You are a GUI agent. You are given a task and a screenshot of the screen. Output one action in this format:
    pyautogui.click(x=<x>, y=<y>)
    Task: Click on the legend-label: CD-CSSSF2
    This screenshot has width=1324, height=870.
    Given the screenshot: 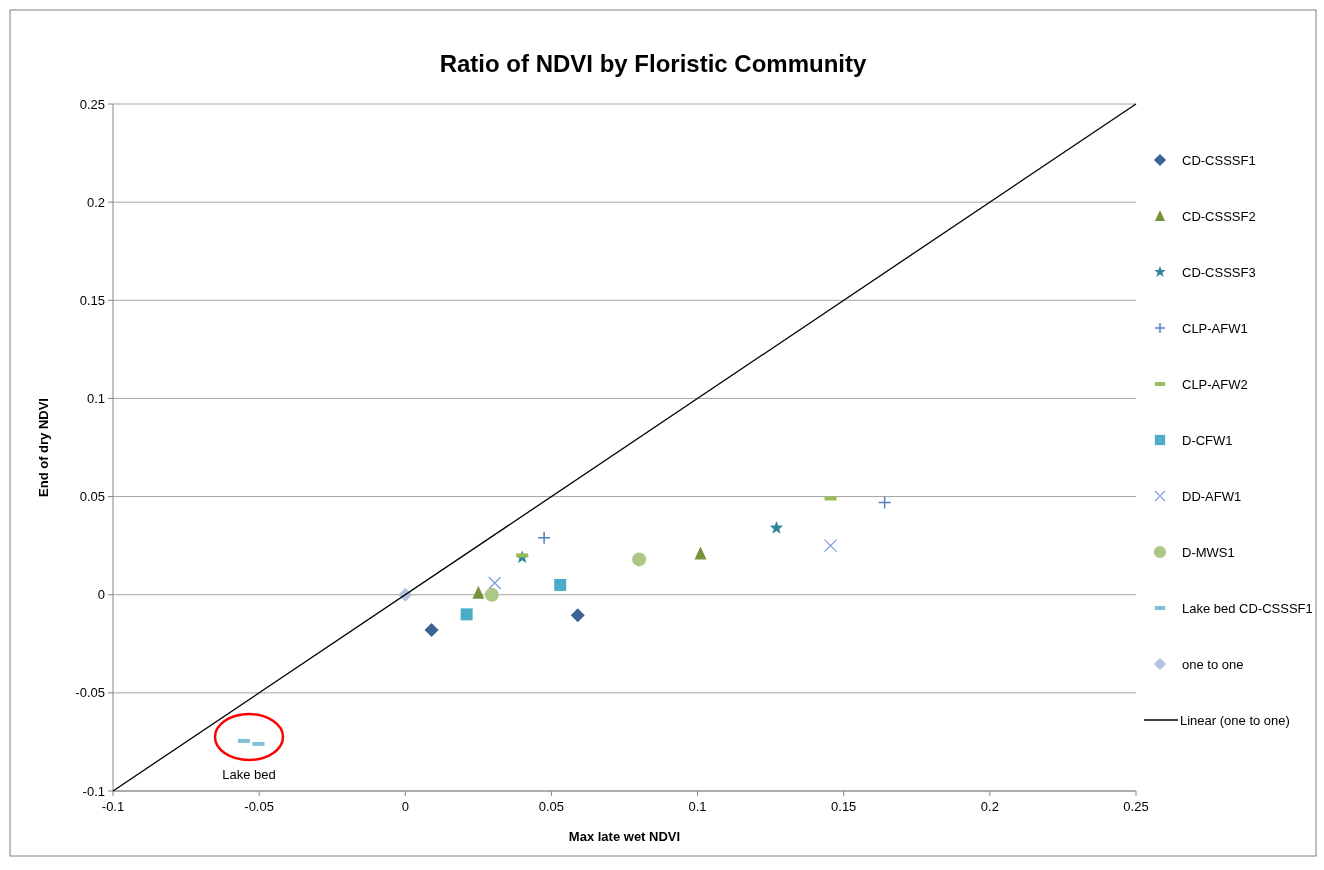 What is the action you would take?
    pyautogui.click(x=1219, y=216)
    